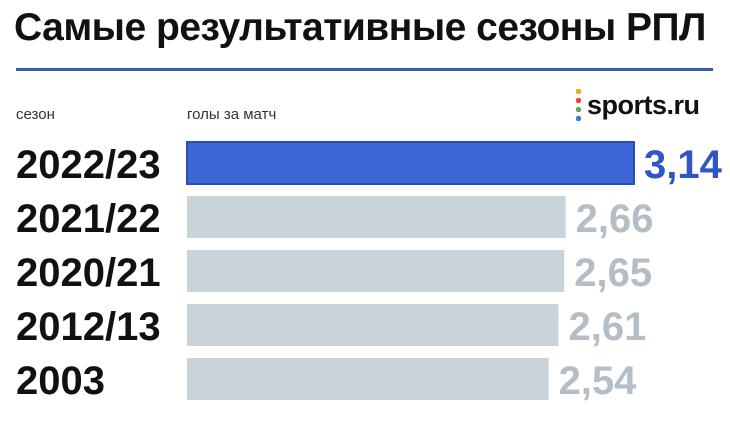 Image resolution: width=730 pixels, height=441 pixels. I want to click on logo-text: sports.ru, so click(643, 104).